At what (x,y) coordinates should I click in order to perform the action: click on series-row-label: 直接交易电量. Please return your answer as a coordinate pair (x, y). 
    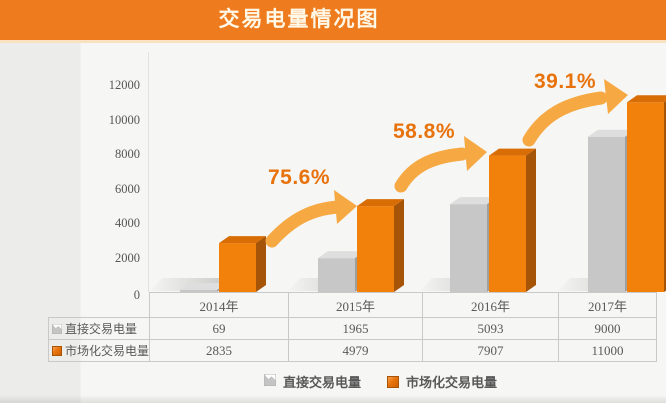
    Looking at the image, I should click on (99, 328).